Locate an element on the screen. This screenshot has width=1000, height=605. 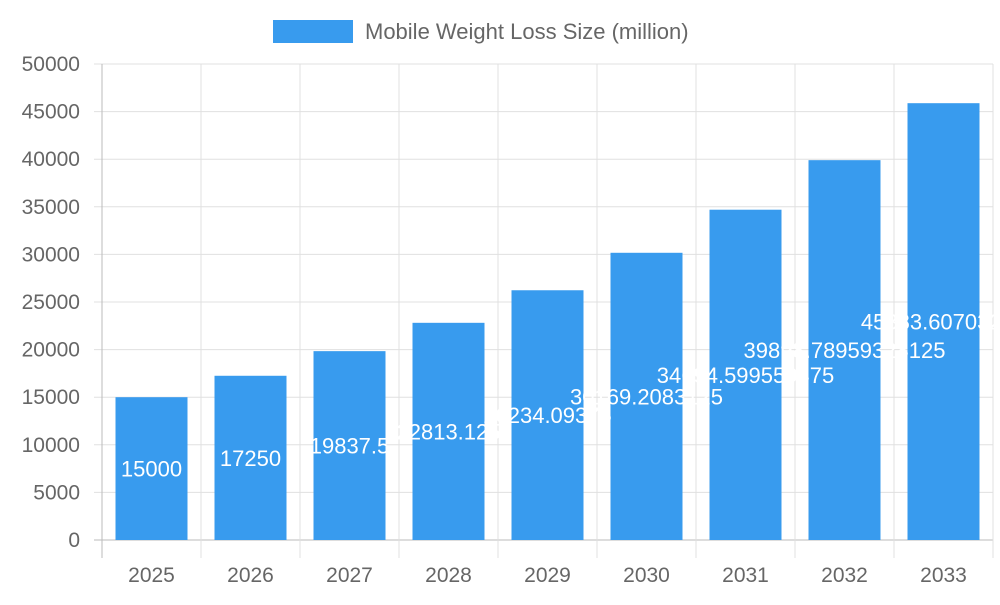
data-label: 39898.78959328125 is located at coordinates (845, 350).